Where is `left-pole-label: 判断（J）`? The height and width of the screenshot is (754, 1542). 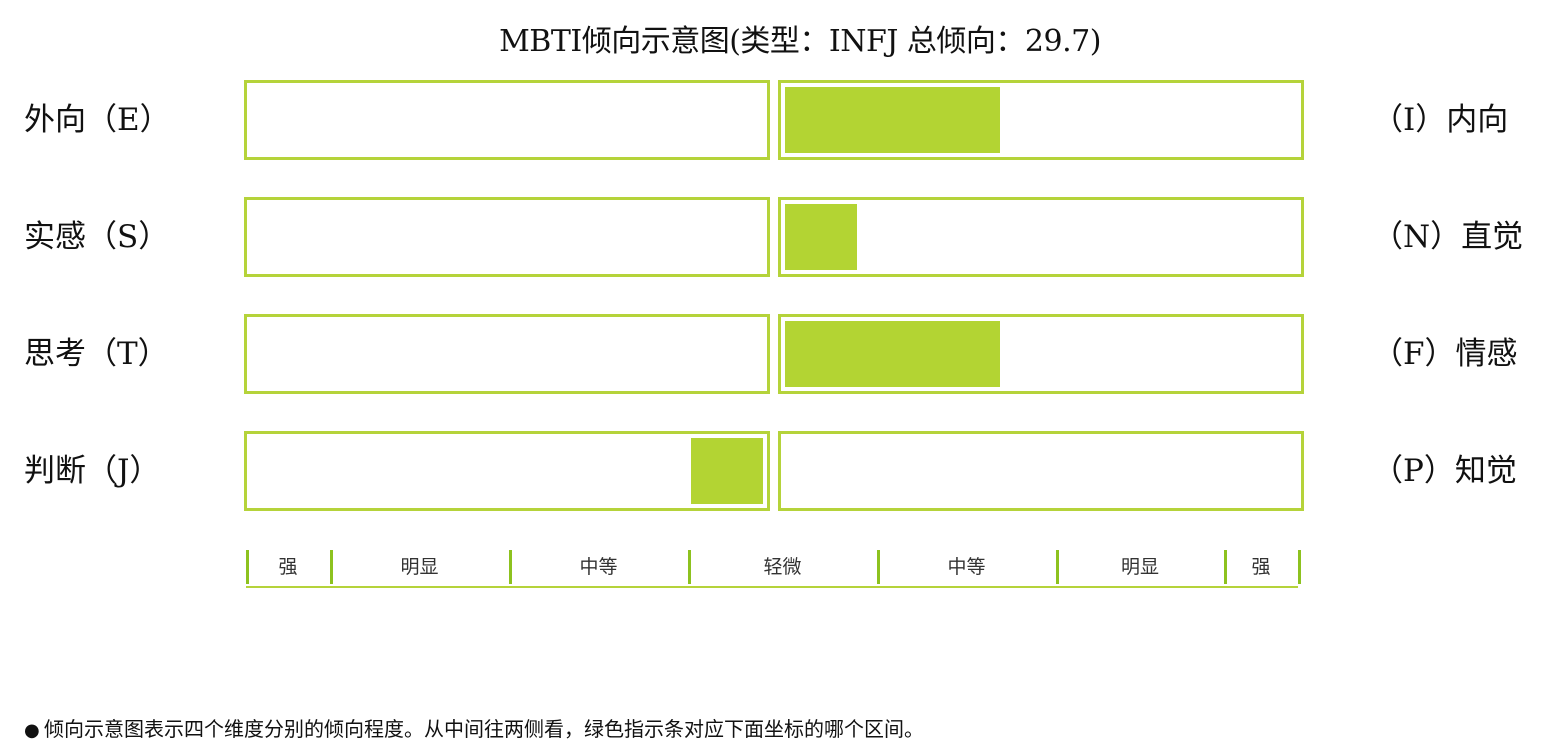 left-pole-label: 判断（J） is located at coordinates (92, 471).